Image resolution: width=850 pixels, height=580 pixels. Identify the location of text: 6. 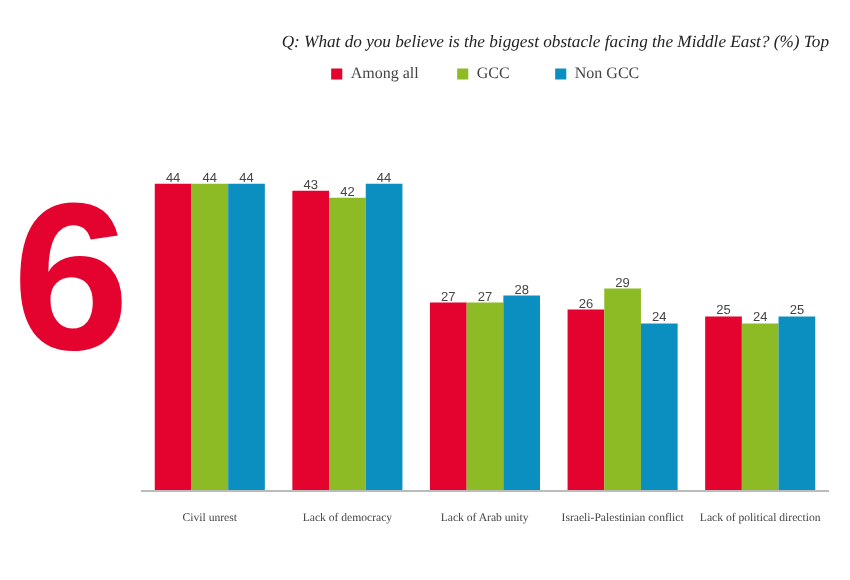
(71, 278).